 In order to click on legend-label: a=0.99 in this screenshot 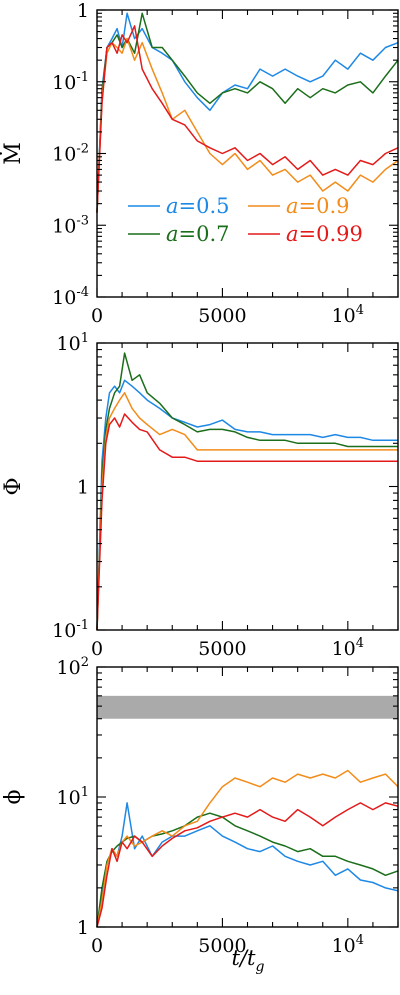, I will do `click(324, 234)`.